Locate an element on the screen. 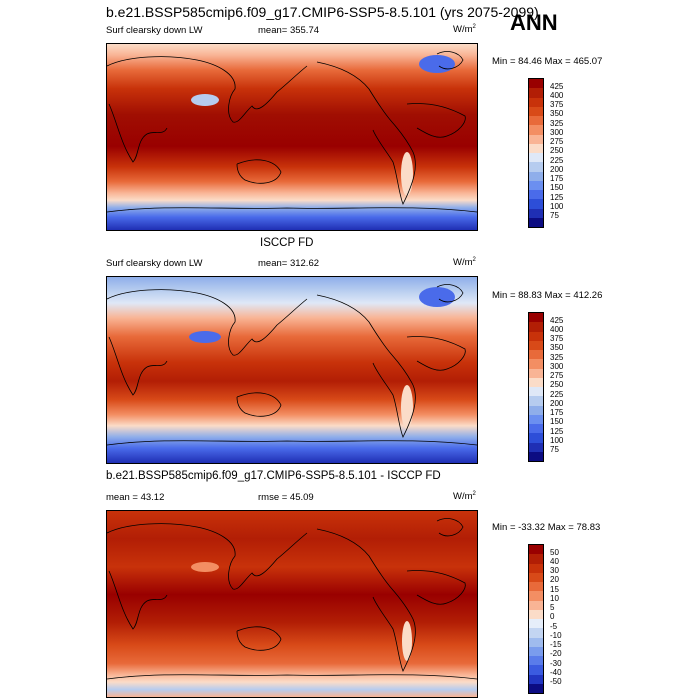  panel-3-rmse-label: rmse = 45.09 is located at coordinates (286, 497).